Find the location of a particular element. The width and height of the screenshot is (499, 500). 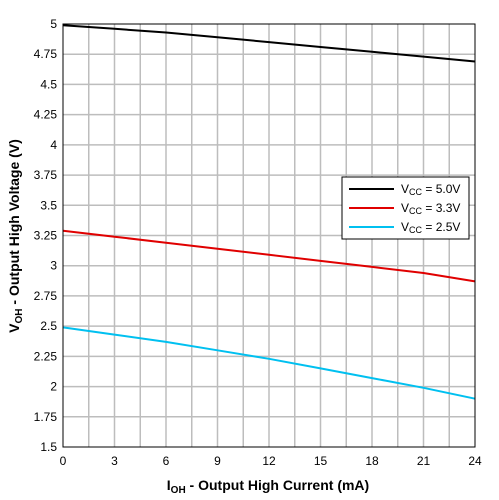

x-tick-label: 3 is located at coordinates (114, 461).